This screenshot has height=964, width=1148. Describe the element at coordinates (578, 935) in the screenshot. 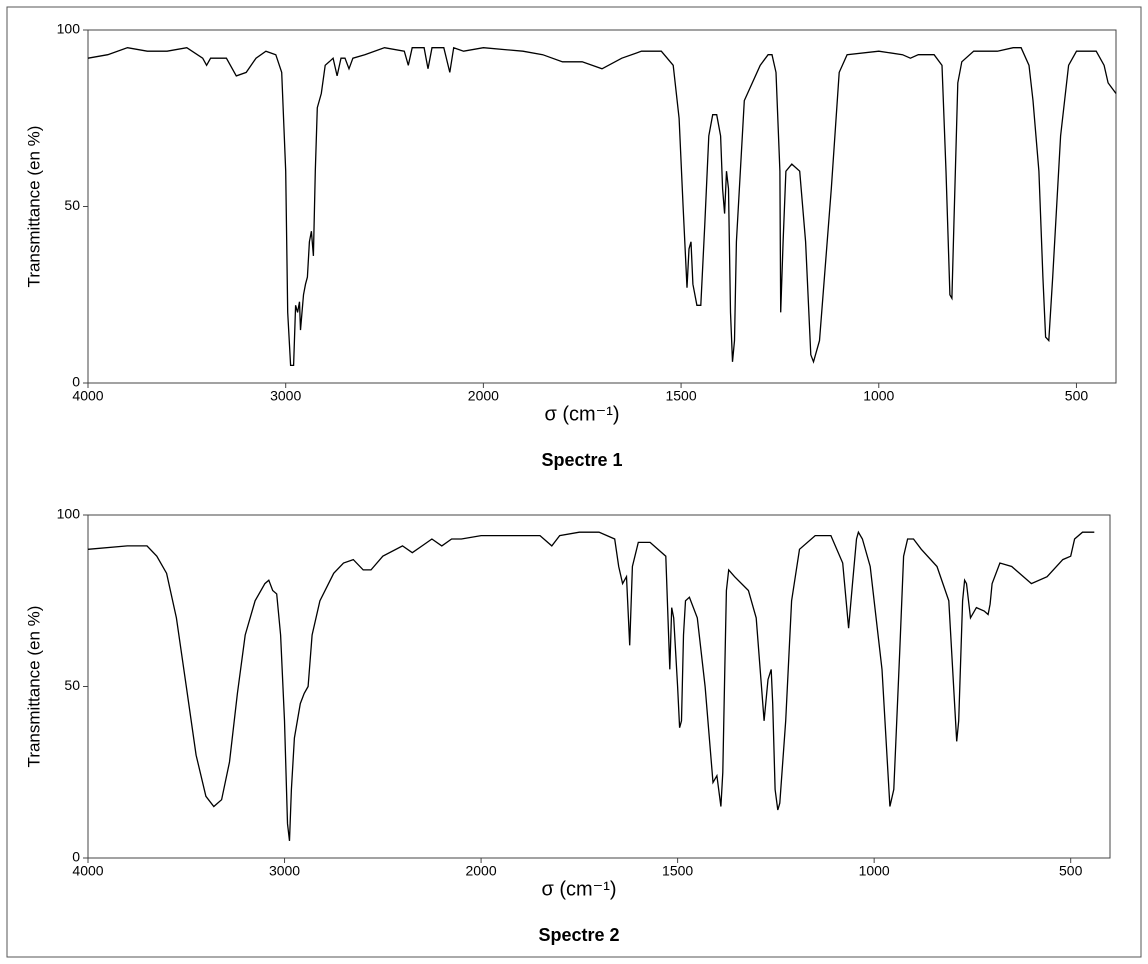

I see `chart-title: Spectre 2` at that location.